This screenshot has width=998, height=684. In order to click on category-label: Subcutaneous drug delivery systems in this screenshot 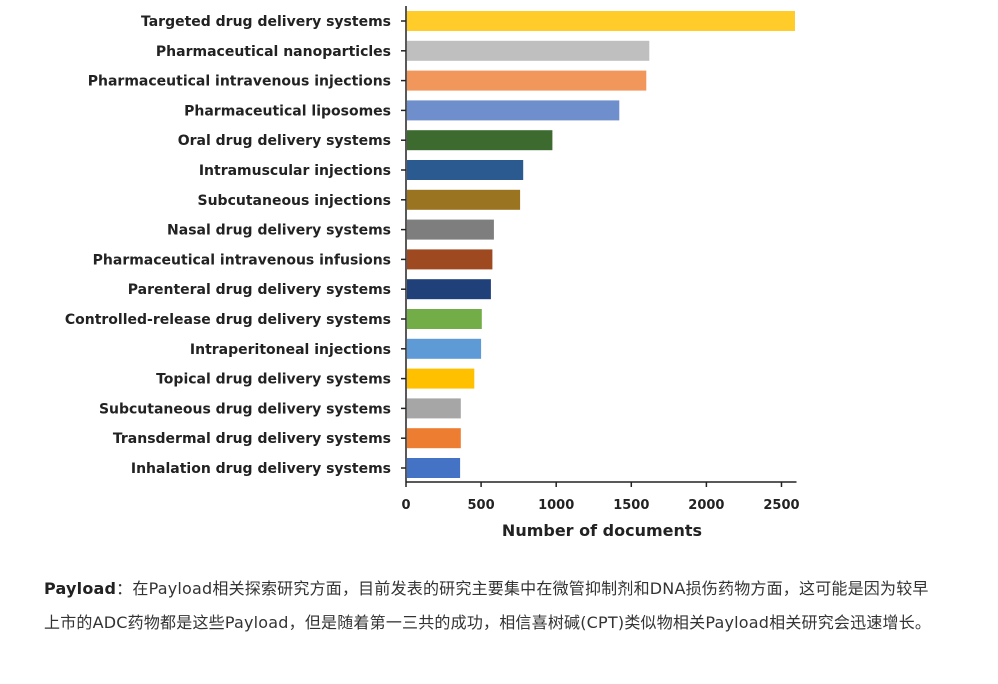, I will do `click(245, 409)`.